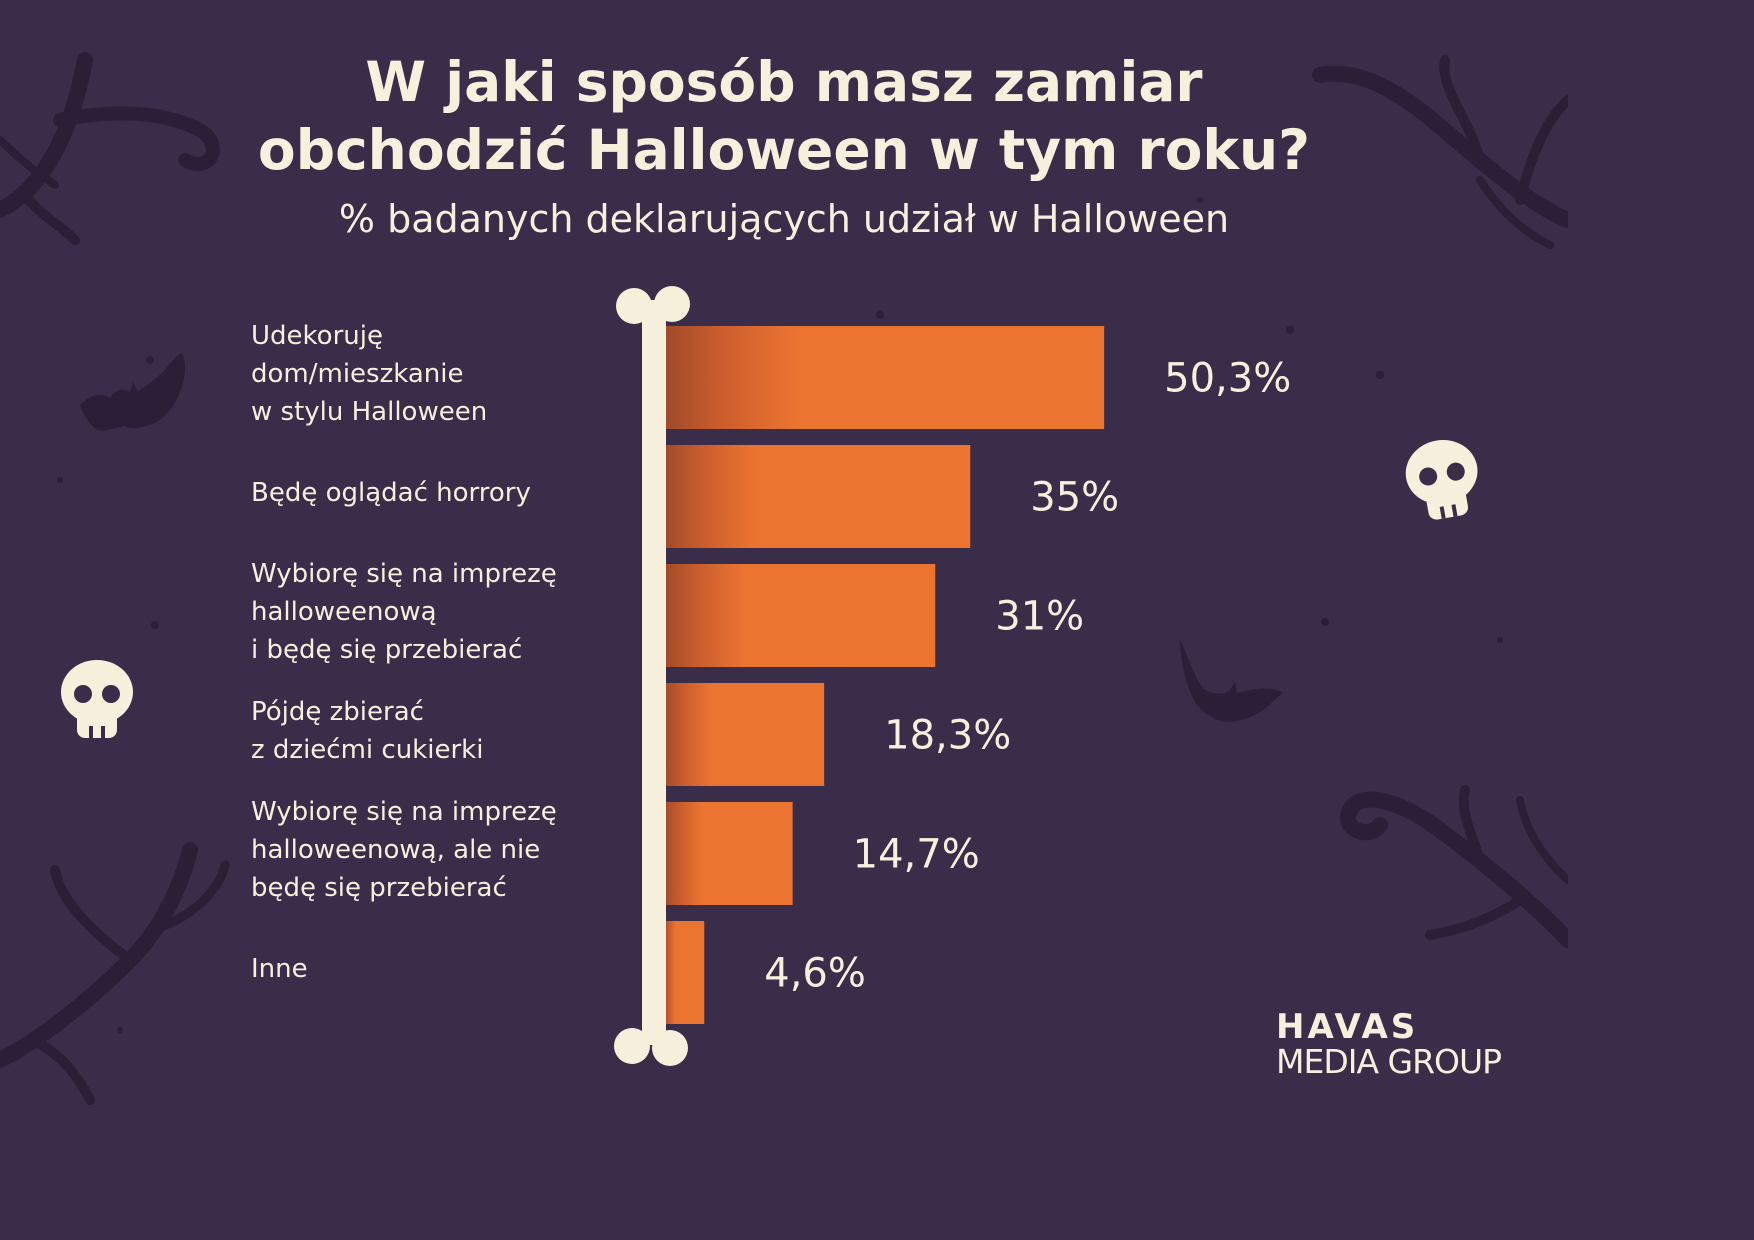  What do you see at coordinates (279, 968) in the screenshot?
I see `category-label: Inne` at bounding box center [279, 968].